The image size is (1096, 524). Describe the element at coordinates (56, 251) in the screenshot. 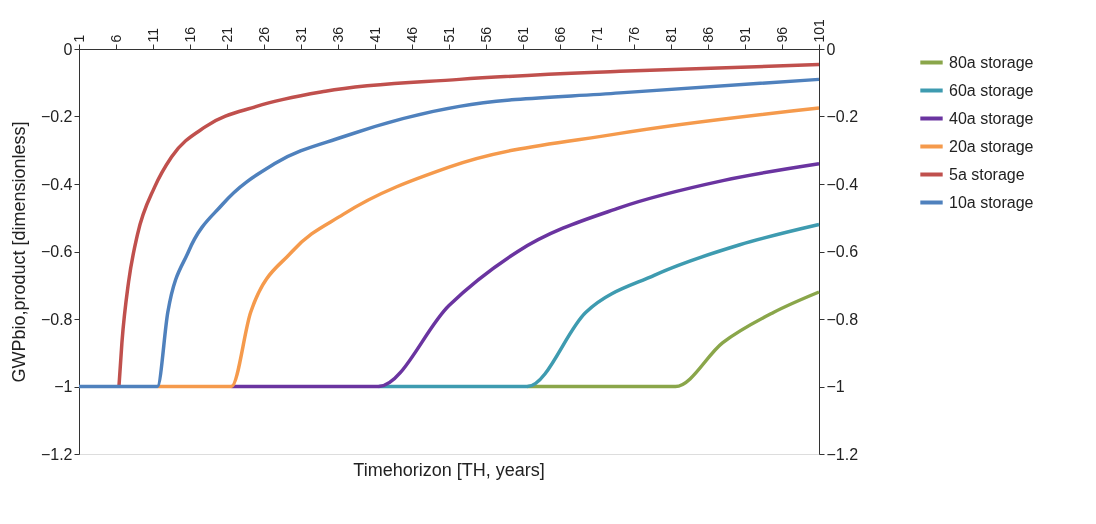

I see `y-tick-label: −0.6` at that location.